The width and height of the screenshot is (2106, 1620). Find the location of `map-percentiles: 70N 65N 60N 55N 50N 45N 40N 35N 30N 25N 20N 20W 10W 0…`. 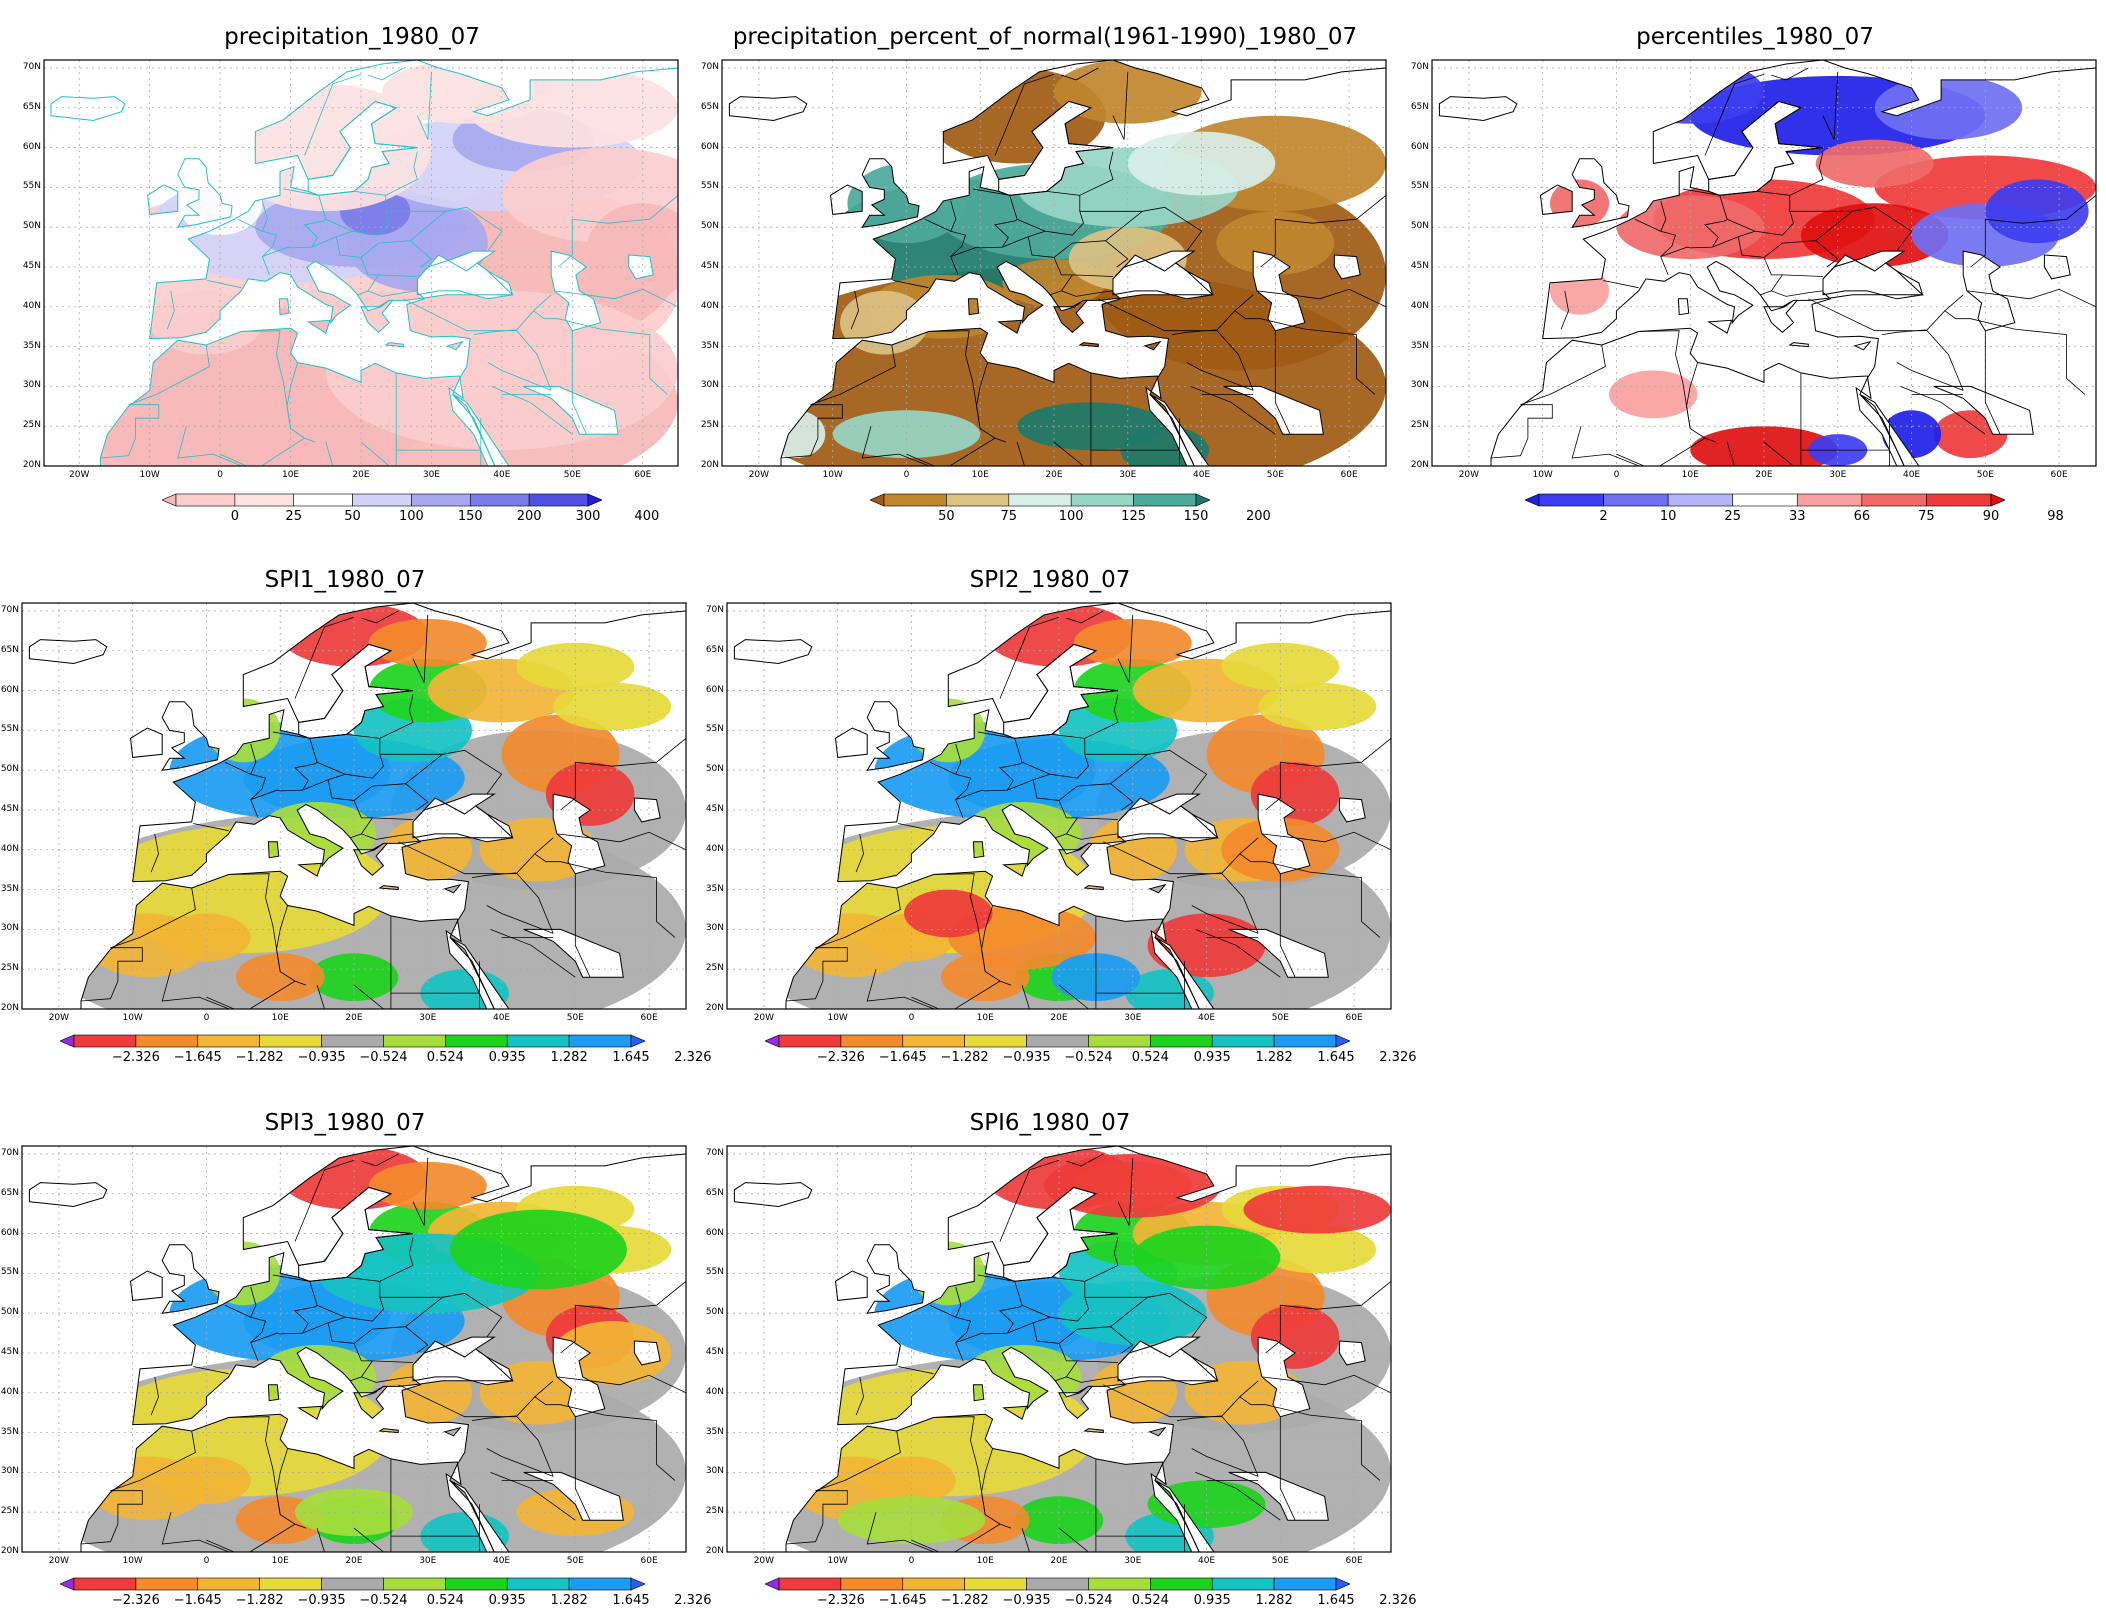

map-percentiles: 70N 65N 60N 55N 50N 45N 40N 35N 30N 25N 20N 20W 10W 0… is located at coordinates (1755, 271).